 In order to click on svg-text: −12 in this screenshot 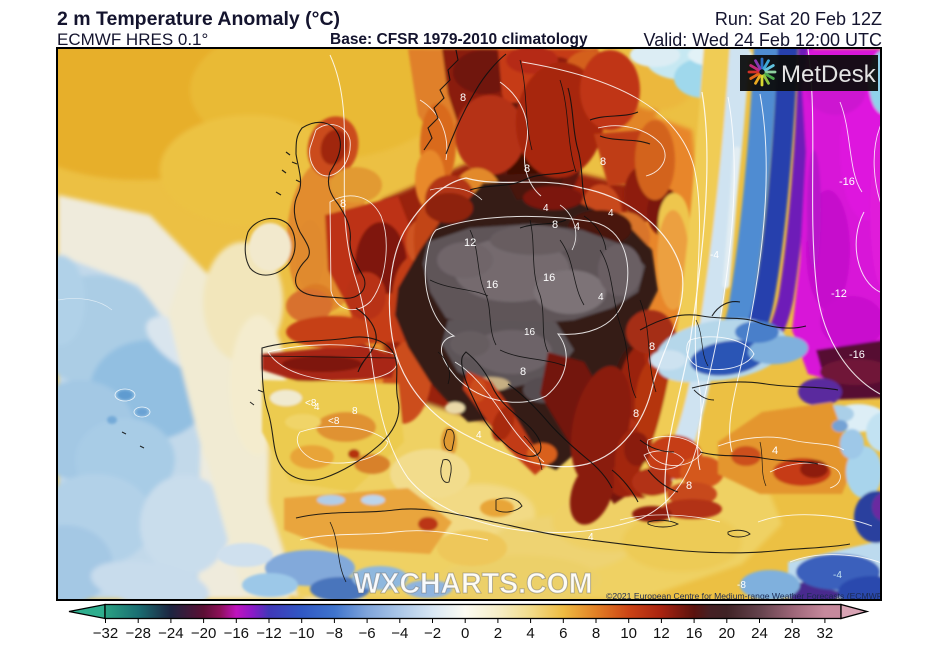, I will do `click(268, 633)`.